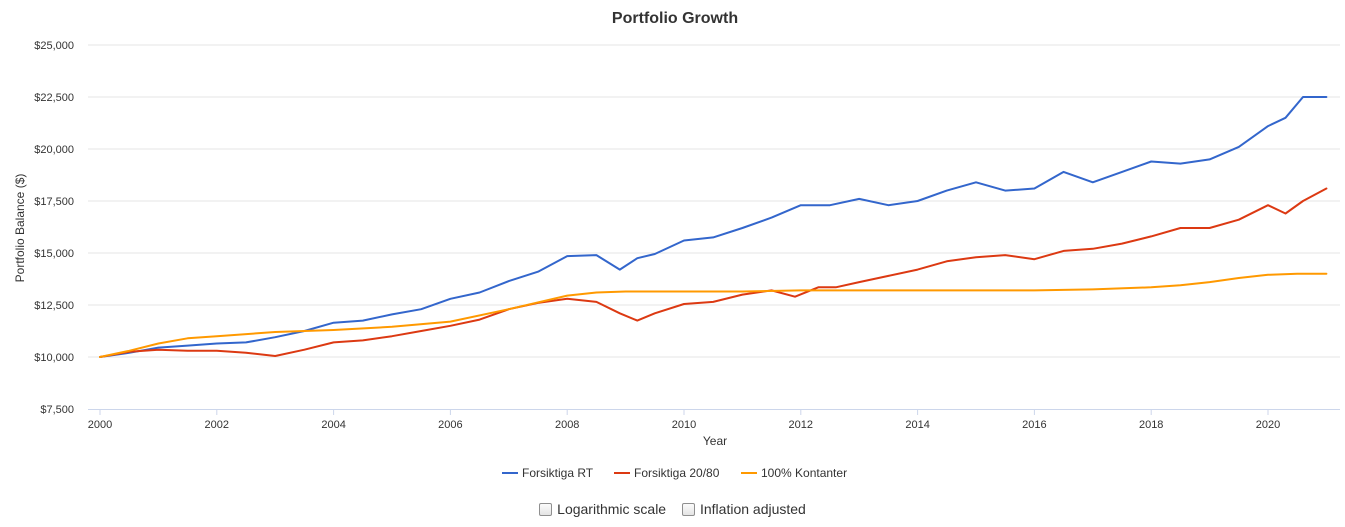 Image resolution: width=1345 pixels, height=527 pixels. What do you see at coordinates (558, 473) in the screenshot?
I see `legend-label: Forsiktiga RT` at bounding box center [558, 473].